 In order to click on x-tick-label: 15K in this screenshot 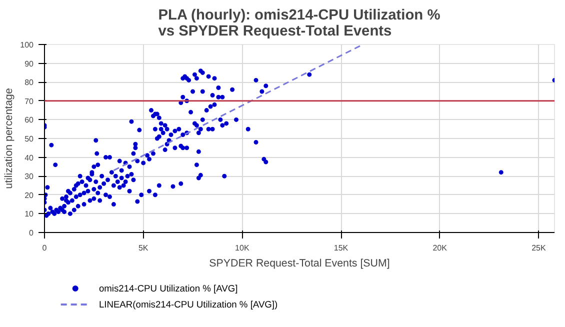, I will do `click(341, 248)`.